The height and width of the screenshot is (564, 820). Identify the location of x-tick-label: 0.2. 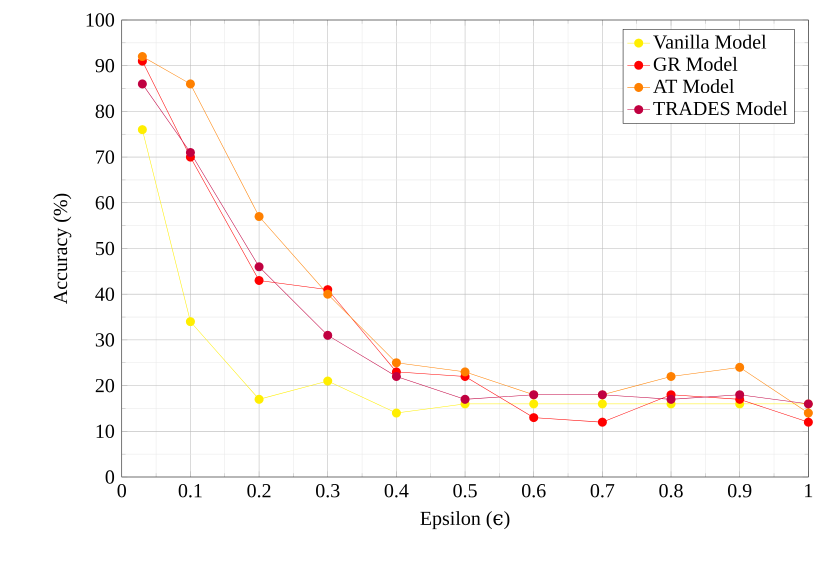
(258, 491).